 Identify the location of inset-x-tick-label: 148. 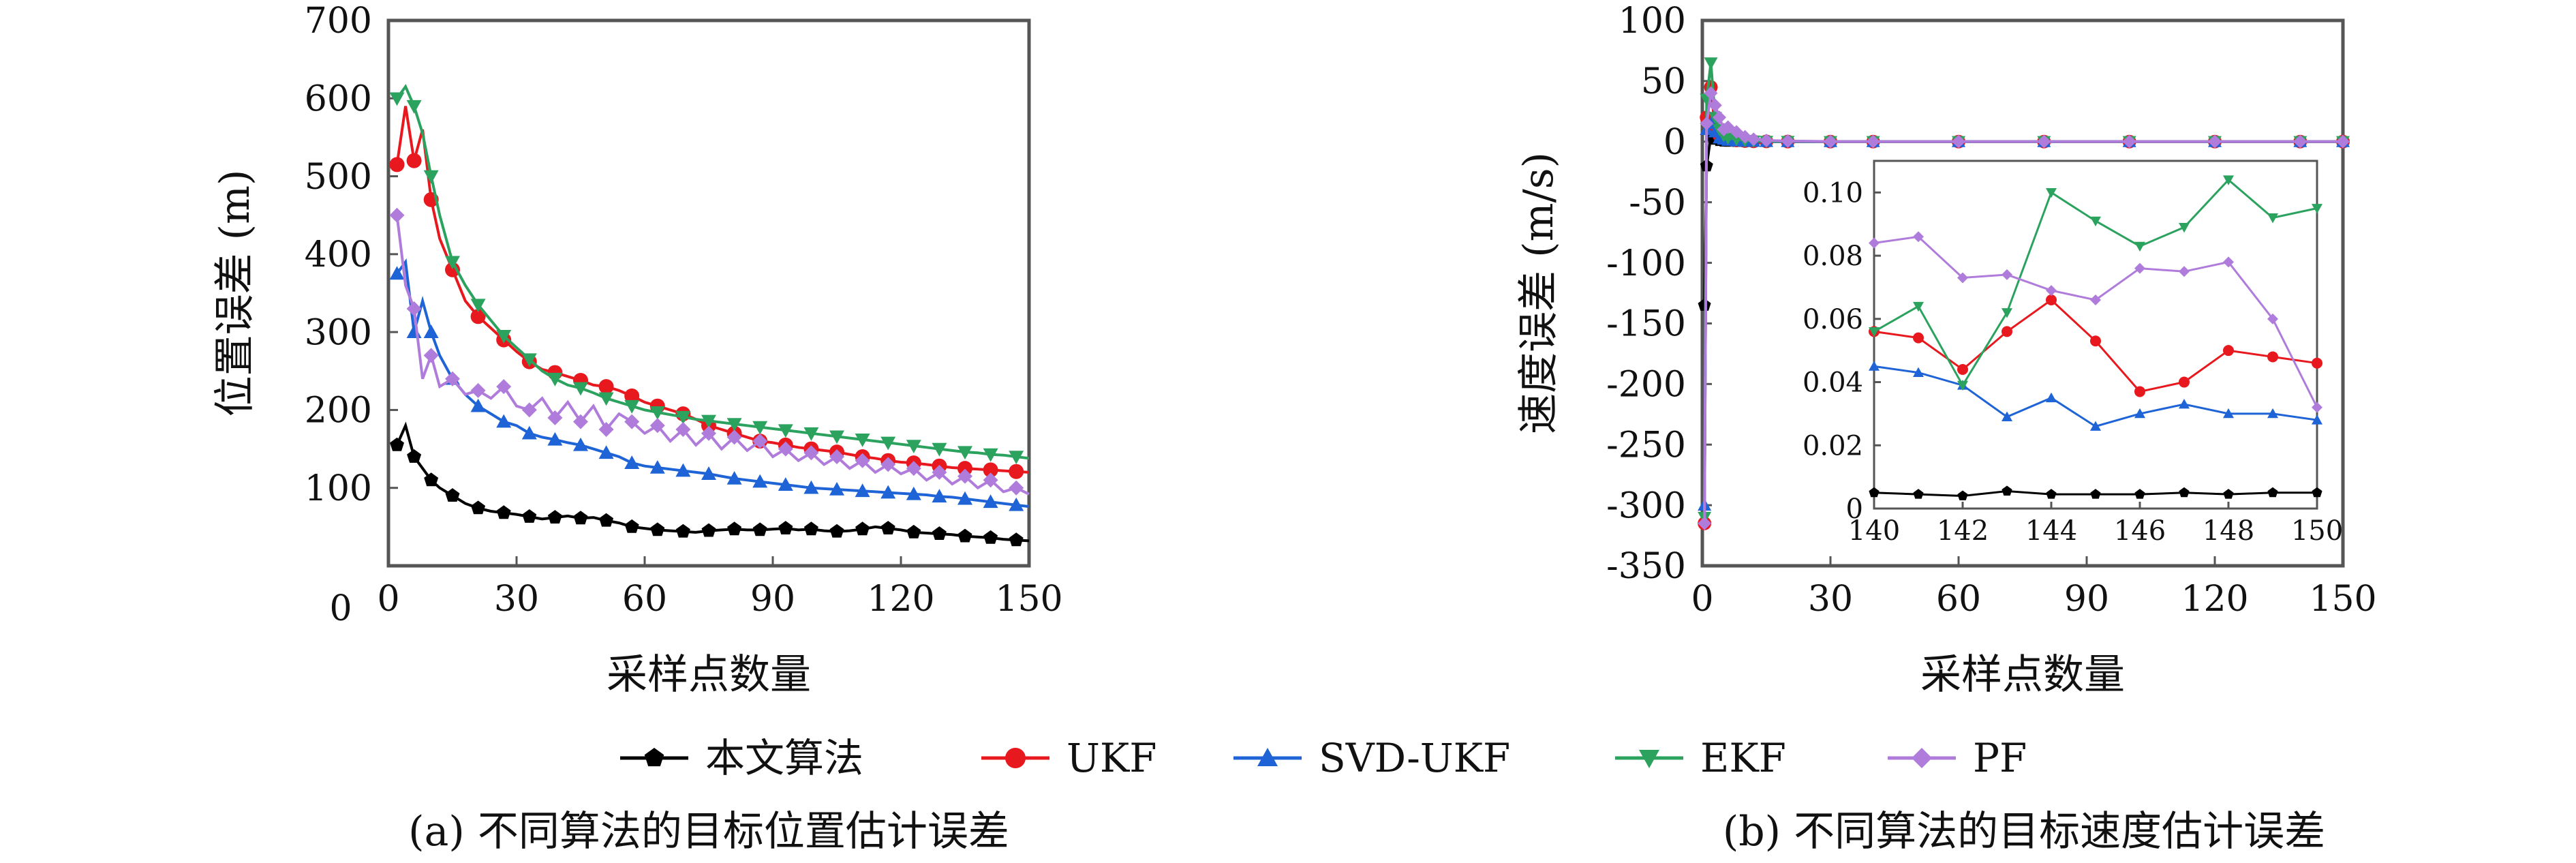
(2228, 531).